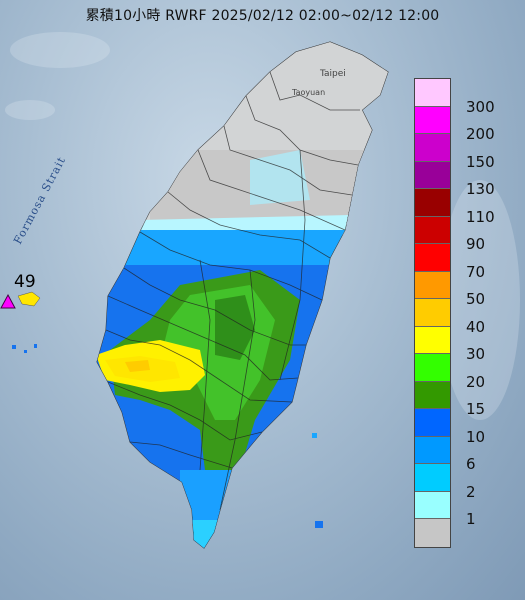 This screenshot has width=525, height=600. I want to click on legend-label: 15, so click(476, 409).